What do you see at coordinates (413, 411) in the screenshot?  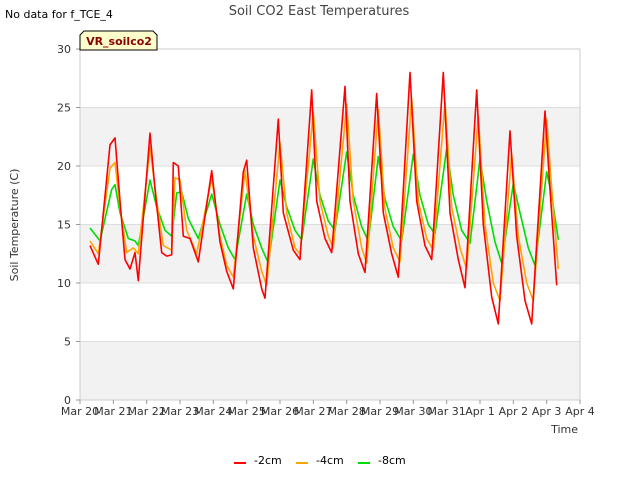 I see `x-tick-label: Mar 30` at bounding box center [413, 411].